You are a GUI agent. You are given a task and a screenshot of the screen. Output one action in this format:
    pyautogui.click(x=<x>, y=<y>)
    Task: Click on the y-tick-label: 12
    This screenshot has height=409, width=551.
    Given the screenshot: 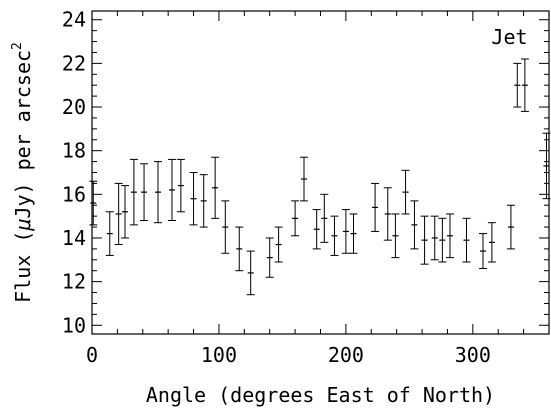 What is the action you would take?
    pyautogui.click(x=74, y=282)
    